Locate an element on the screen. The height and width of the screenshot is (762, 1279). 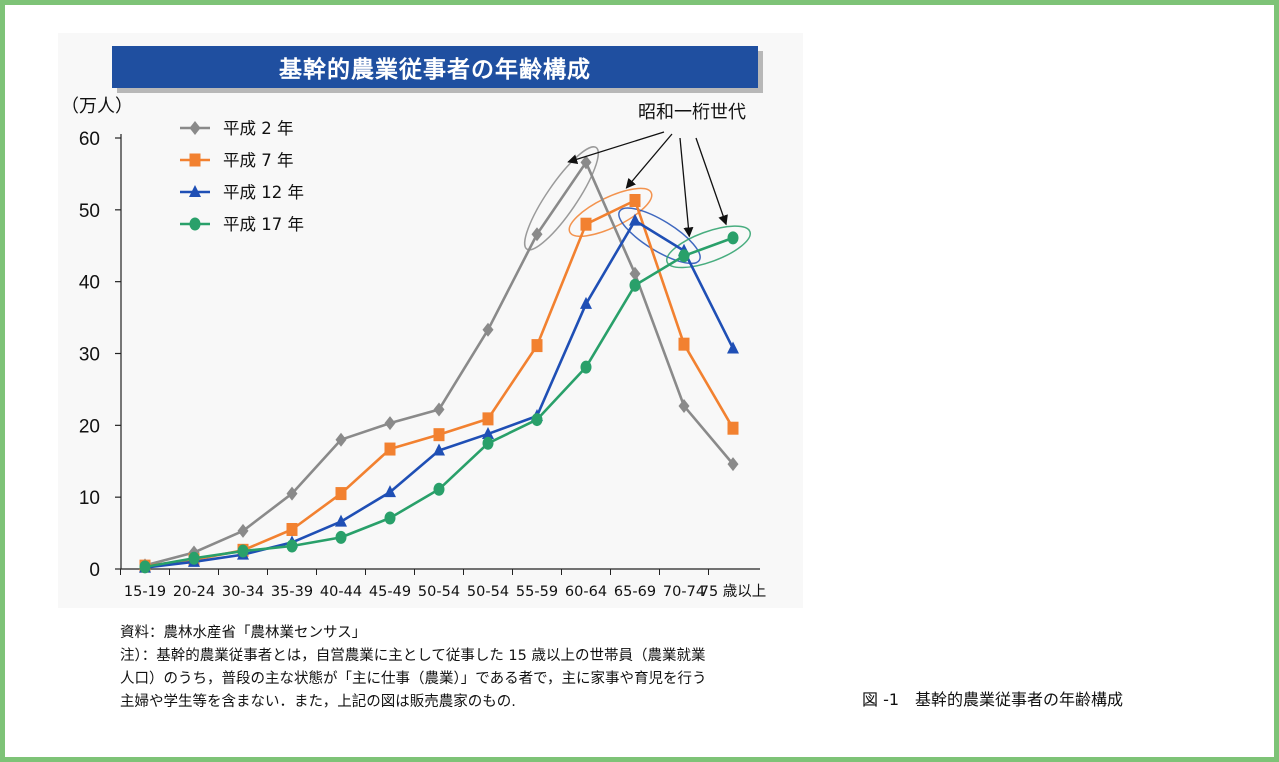
figure-caption: 図 -1 基幹的農業従事者の年齢構成 is located at coordinates (993, 699).